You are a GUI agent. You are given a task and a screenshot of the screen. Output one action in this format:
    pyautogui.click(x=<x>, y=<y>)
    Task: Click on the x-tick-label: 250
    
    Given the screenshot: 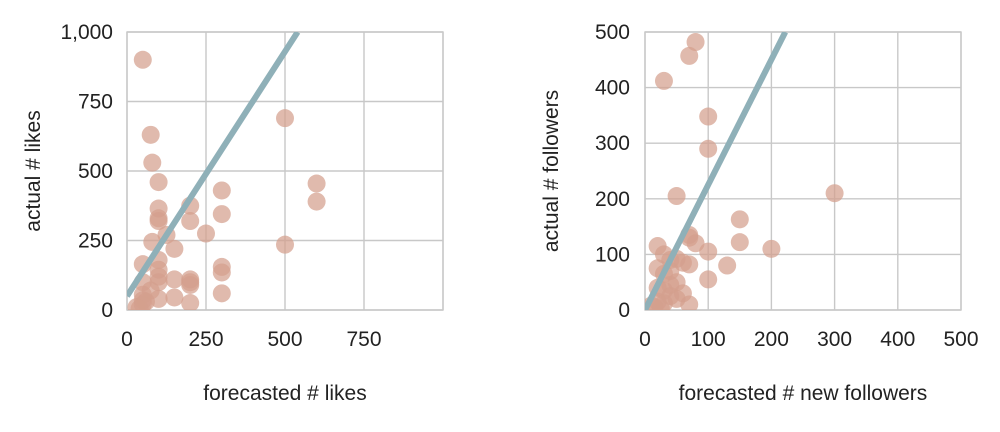 What is the action you would take?
    pyautogui.click(x=205, y=339)
    